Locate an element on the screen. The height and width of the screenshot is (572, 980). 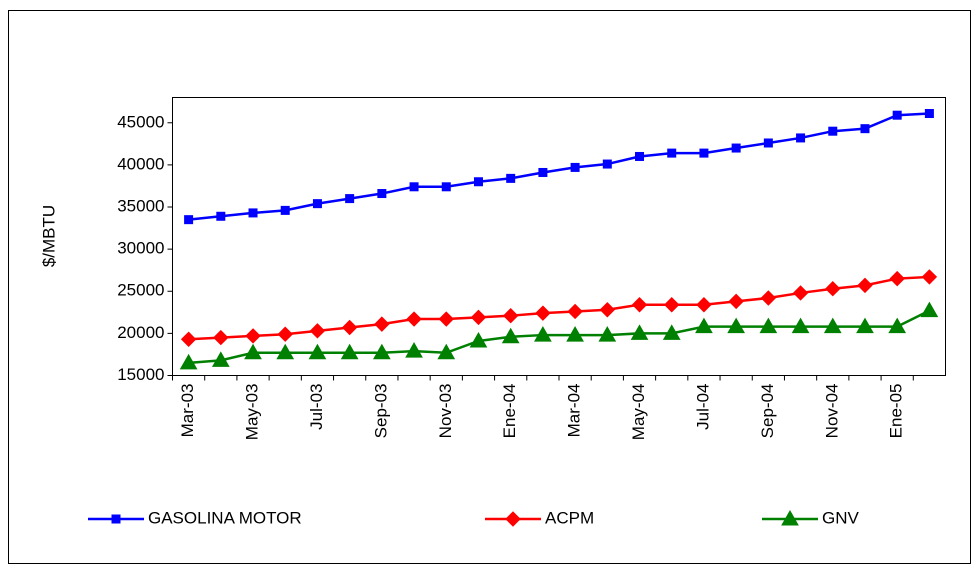
y-axis-label: $/MBTU is located at coordinates (48, 236).